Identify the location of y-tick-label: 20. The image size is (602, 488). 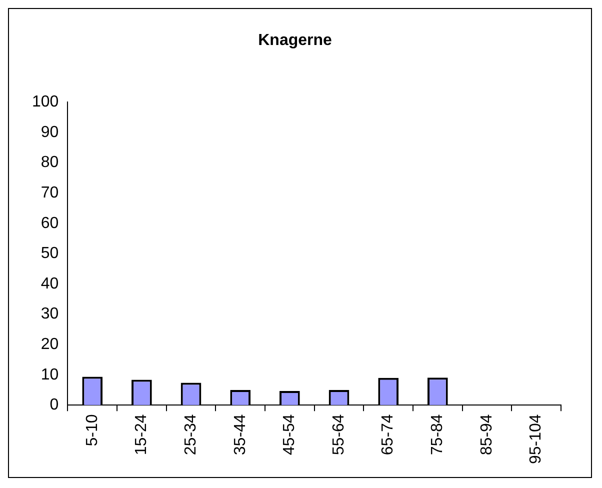
(49, 344).